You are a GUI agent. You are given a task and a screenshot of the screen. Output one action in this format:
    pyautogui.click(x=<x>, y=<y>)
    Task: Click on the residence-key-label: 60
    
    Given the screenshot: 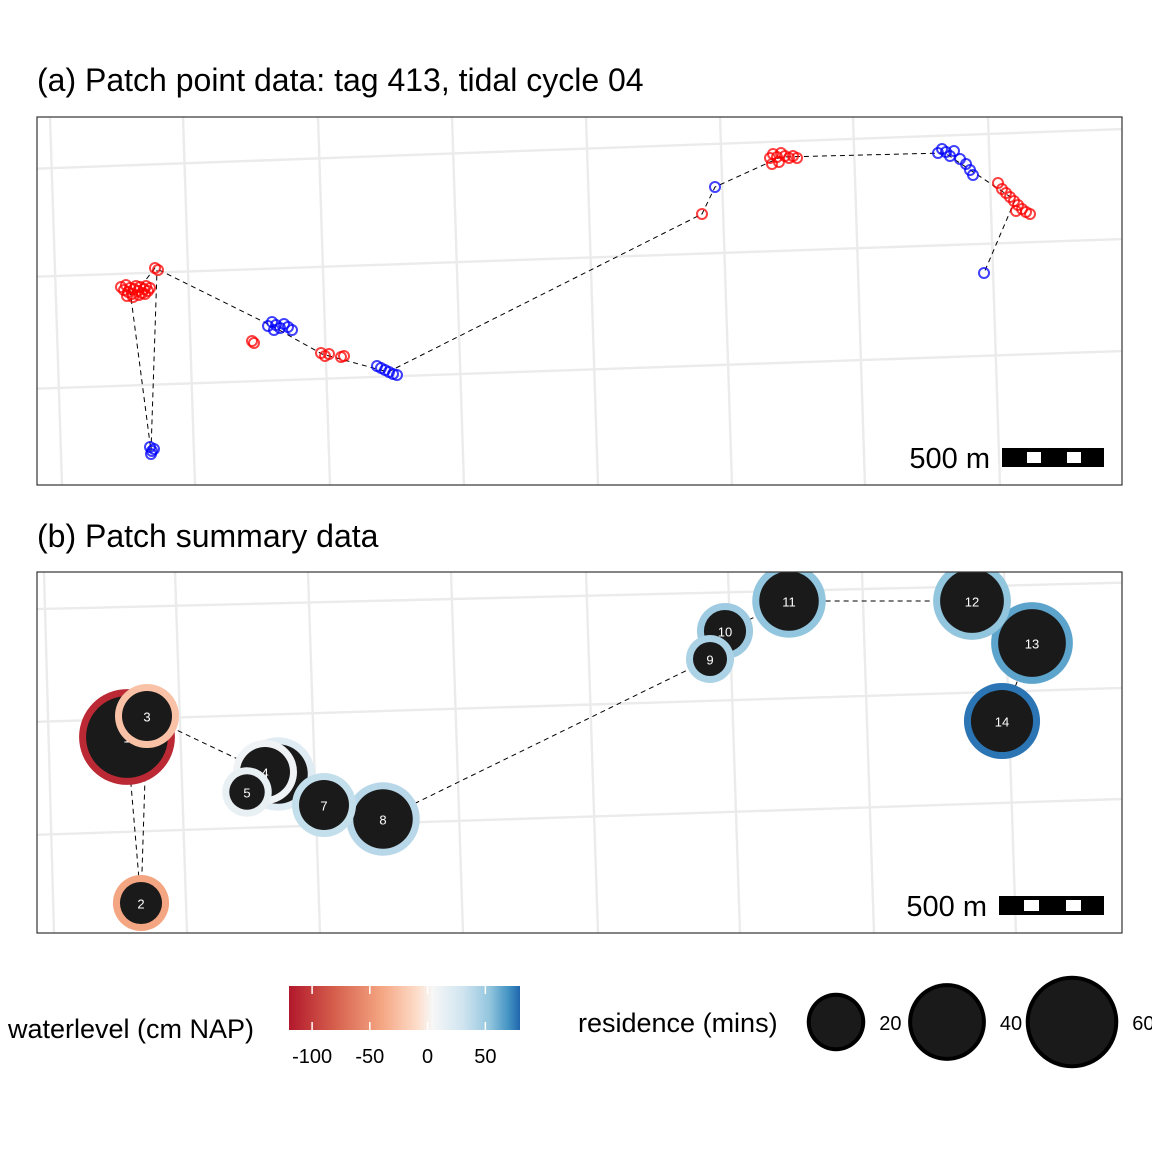 What is the action you would take?
    pyautogui.click(x=1142, y=1024)
    